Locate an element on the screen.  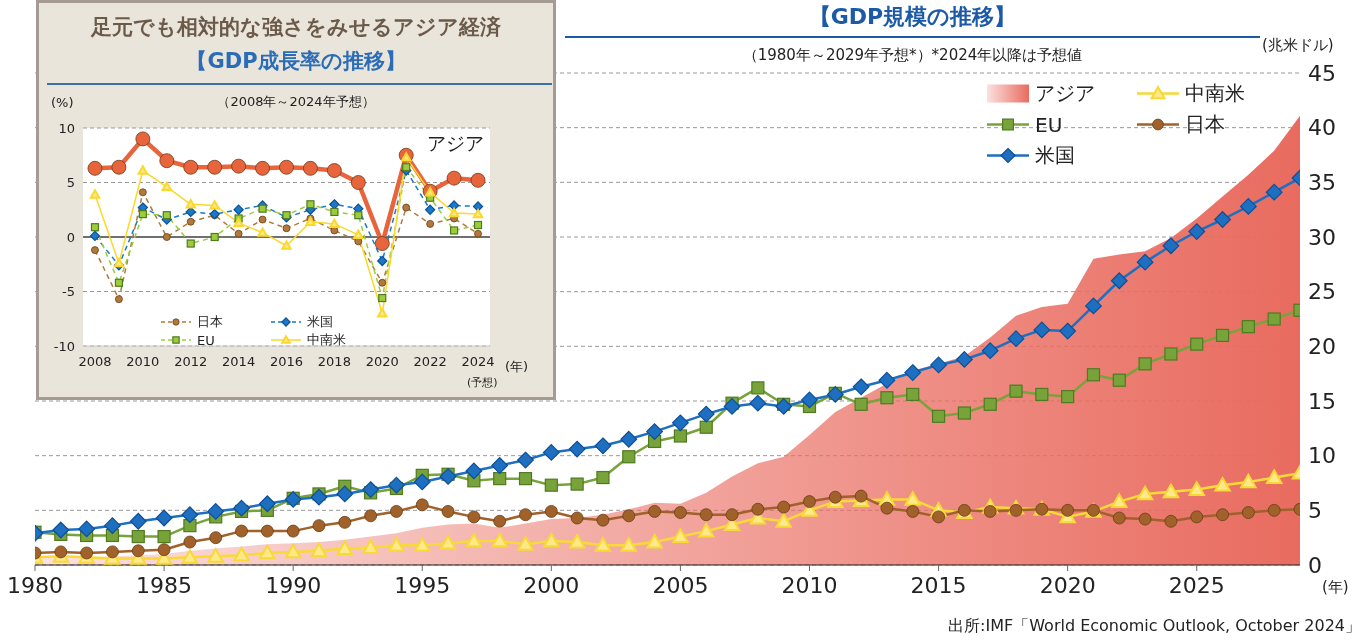
x-tick-label: 1990 is located at coordinates (293, 585).